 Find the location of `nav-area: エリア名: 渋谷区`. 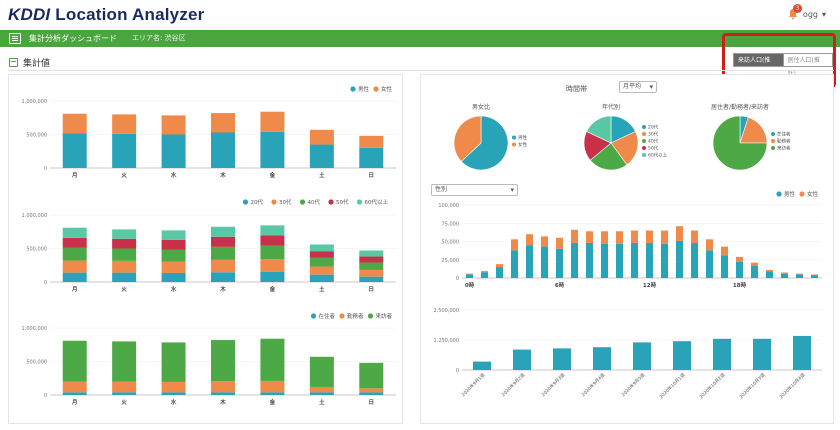

nav-area: エリア名: 渋谷区 is located at coordinates (159, 38).